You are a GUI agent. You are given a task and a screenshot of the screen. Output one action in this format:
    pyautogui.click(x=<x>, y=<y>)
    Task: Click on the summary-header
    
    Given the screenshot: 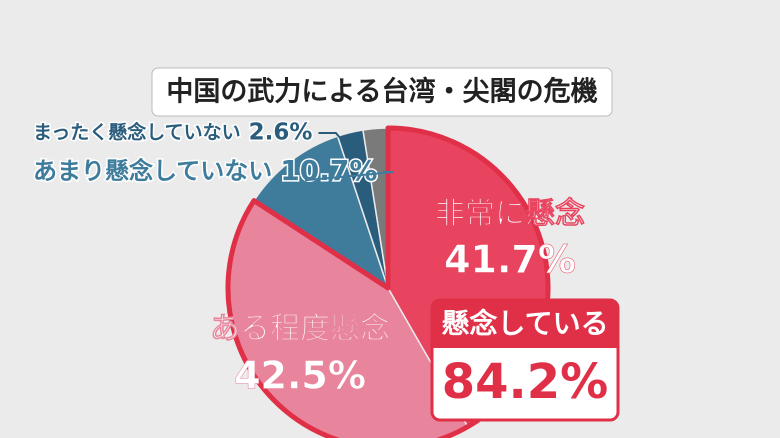 What is the action you would take?
    pyautogui.click(x=525, y=324)
    